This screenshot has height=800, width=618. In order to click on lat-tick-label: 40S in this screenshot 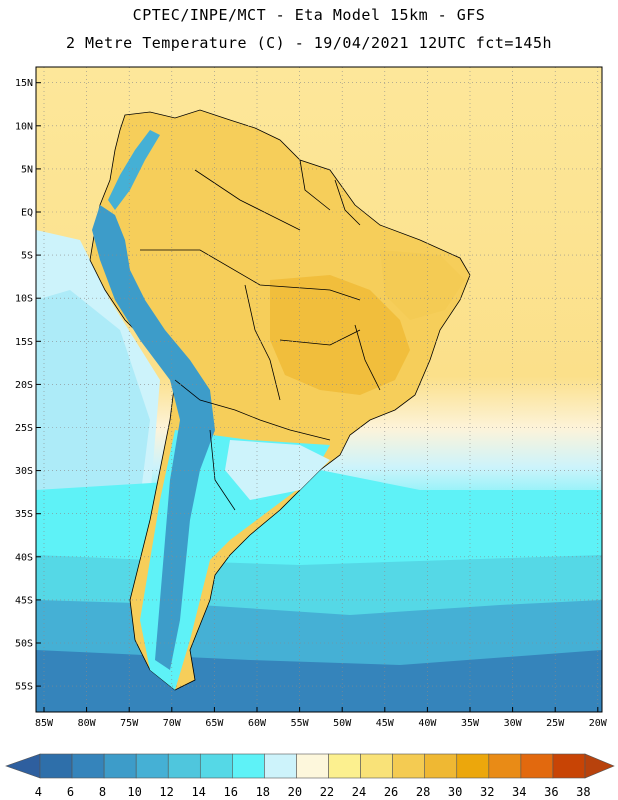, I will do `click(24, 557)`.